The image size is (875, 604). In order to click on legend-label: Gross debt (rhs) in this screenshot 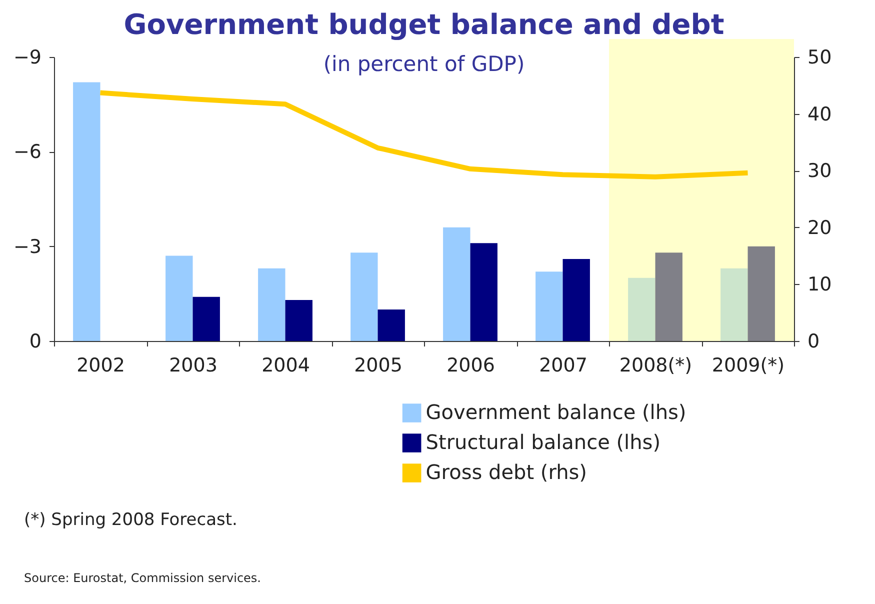, I will do `click(506, 472)`.